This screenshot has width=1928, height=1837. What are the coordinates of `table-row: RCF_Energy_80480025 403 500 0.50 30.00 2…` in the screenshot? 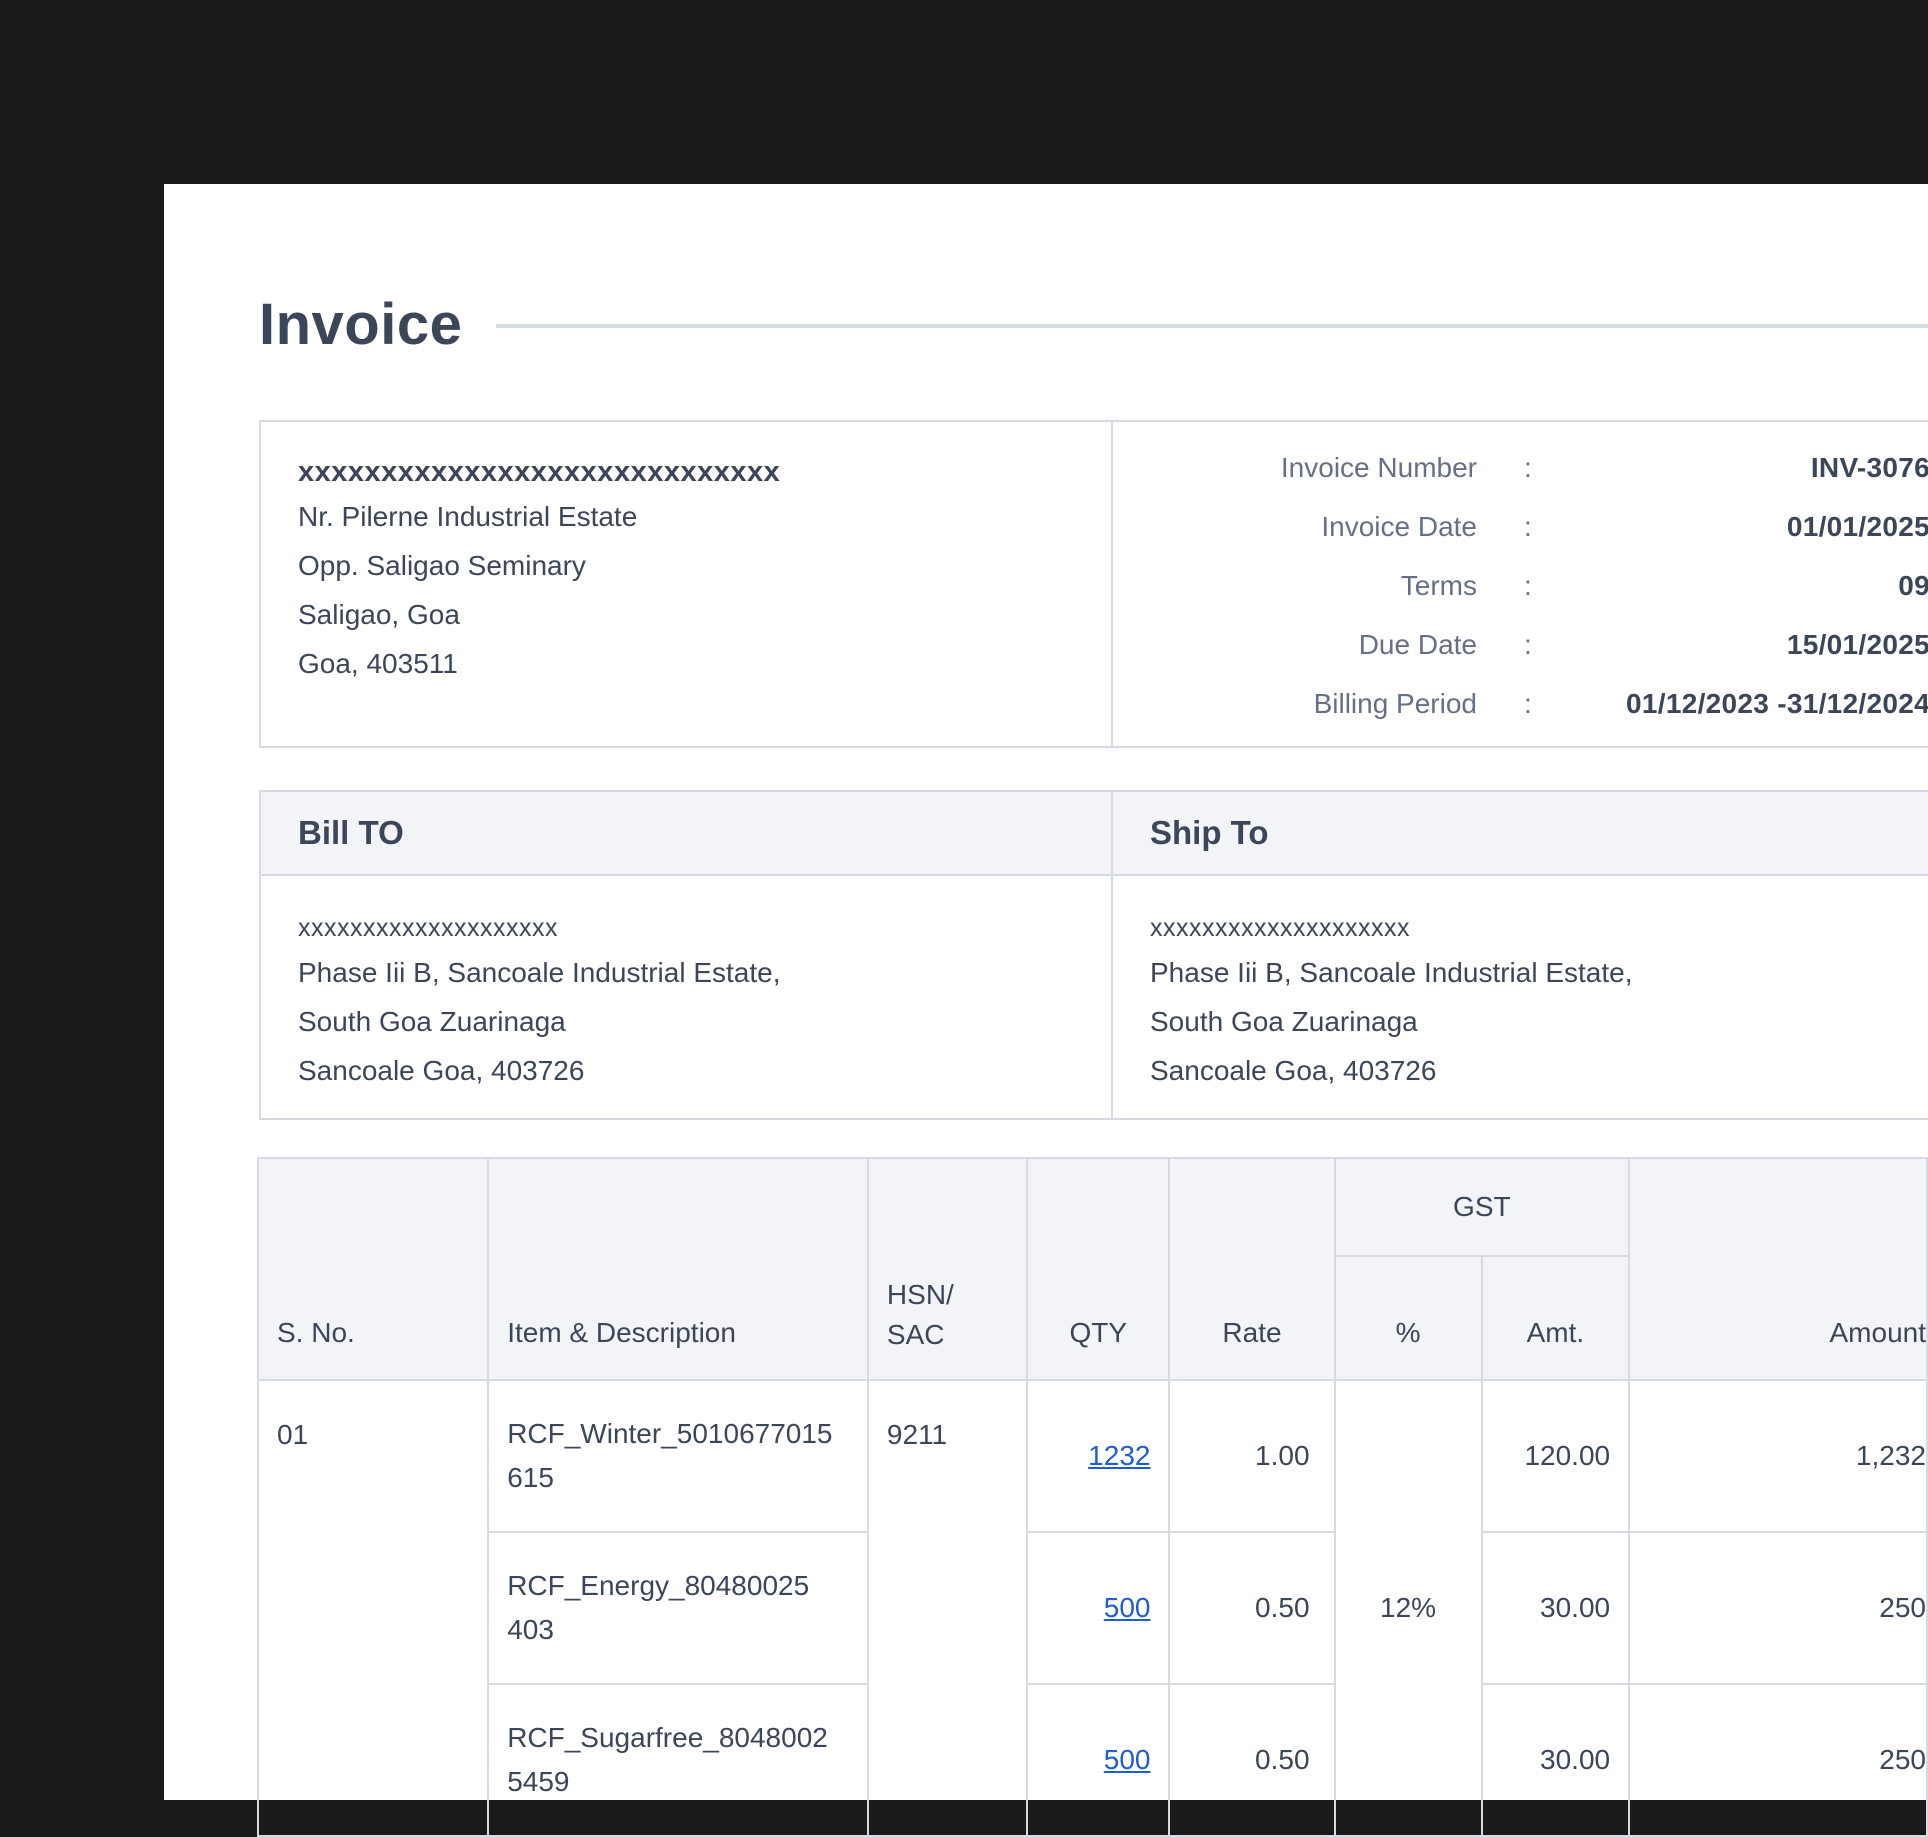 It's located at (1093, 1608).